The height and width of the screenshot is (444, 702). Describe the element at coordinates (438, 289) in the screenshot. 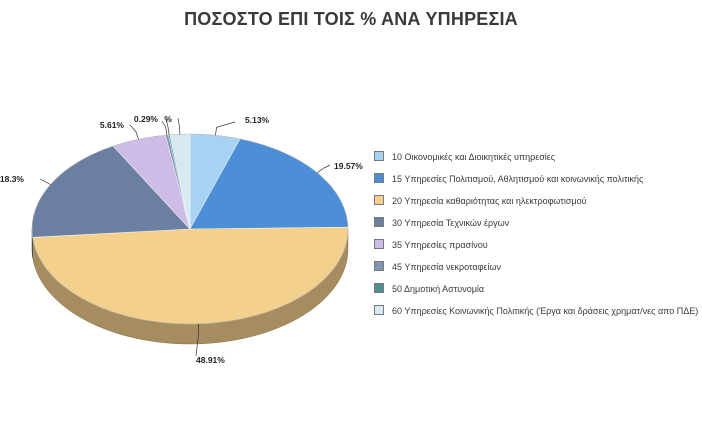

I see `legend-label: 50 Δημοτική Αστυνομία` at that location.